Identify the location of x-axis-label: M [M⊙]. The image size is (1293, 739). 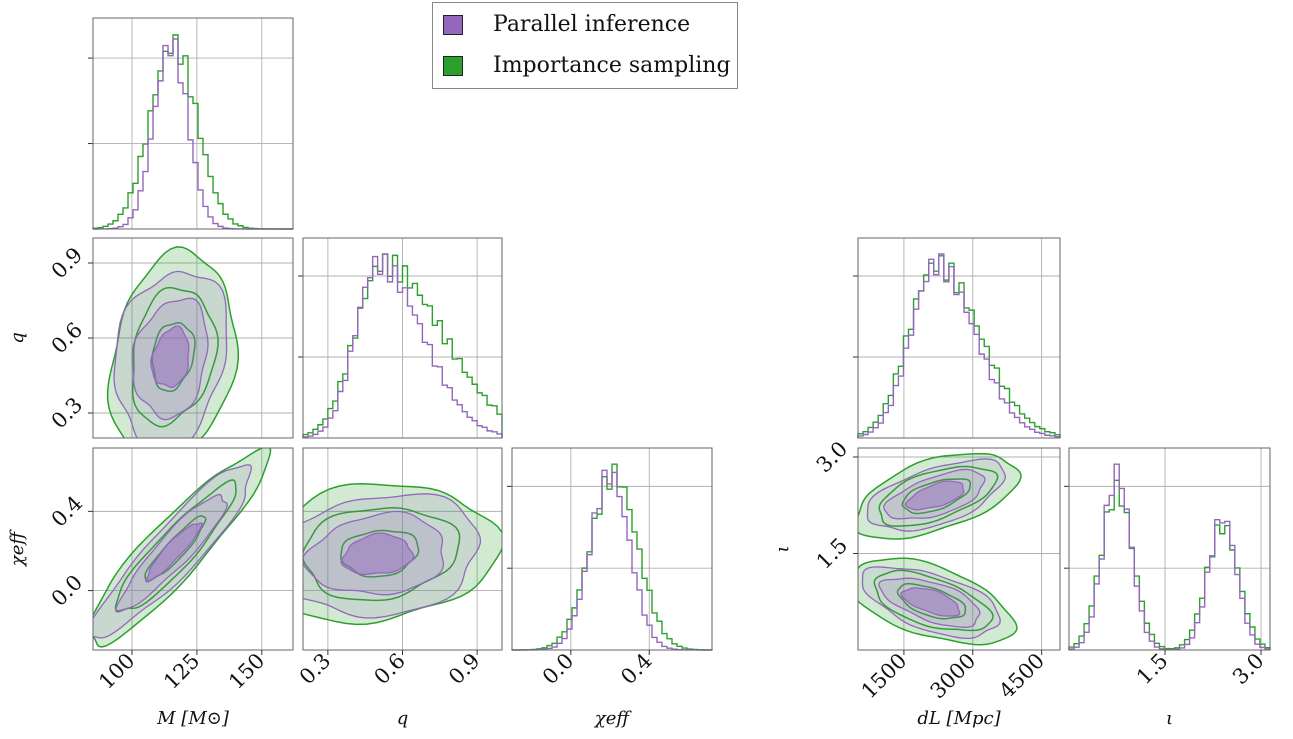
(193, 718).